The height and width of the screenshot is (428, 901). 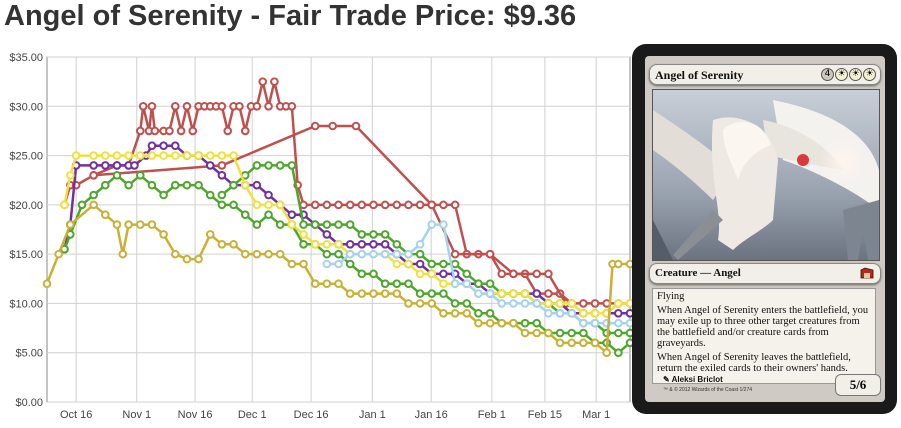 I want to click on rules-line: Flying, so click(x=671, y=296).